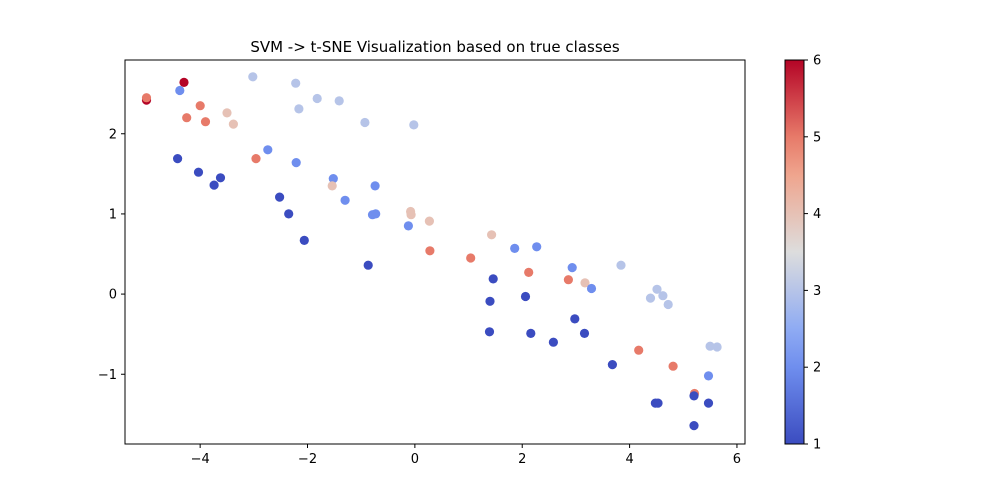 The width and height of the screenshot is (1000, 504). What do you see at coordinates (113, 214) in the screenshot?
I see `y-tick-label: 1` at bounding box center [113, 214].